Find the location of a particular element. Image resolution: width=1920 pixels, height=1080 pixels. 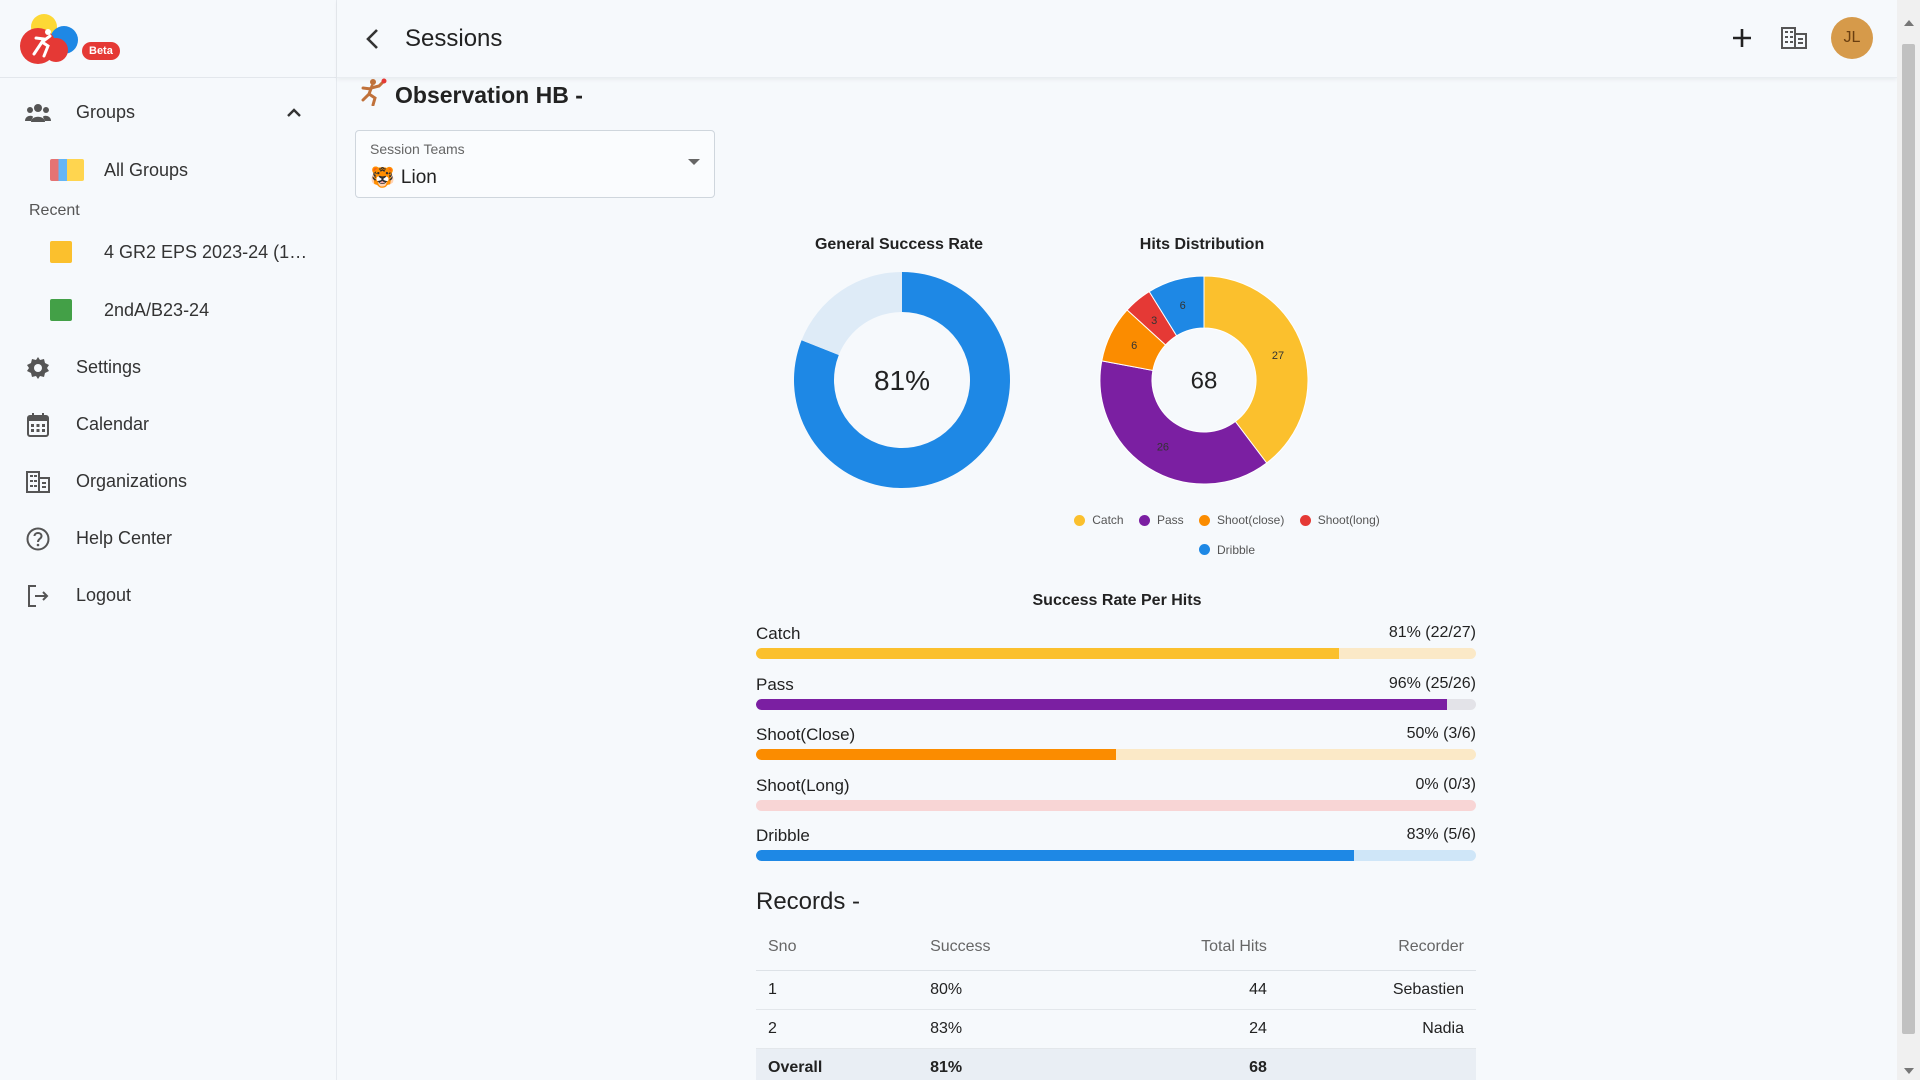

handball-player-icon is located at coordinates (372, 95).